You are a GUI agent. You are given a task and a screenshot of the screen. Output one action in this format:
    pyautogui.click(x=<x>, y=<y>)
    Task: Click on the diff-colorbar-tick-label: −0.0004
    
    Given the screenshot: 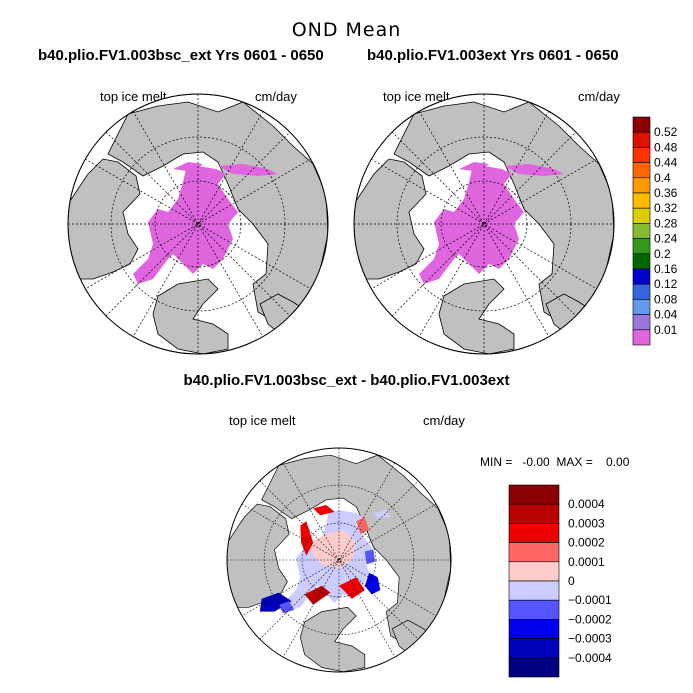 What is the action you would take?
    pyautogui.click(x=590, y=658)
    